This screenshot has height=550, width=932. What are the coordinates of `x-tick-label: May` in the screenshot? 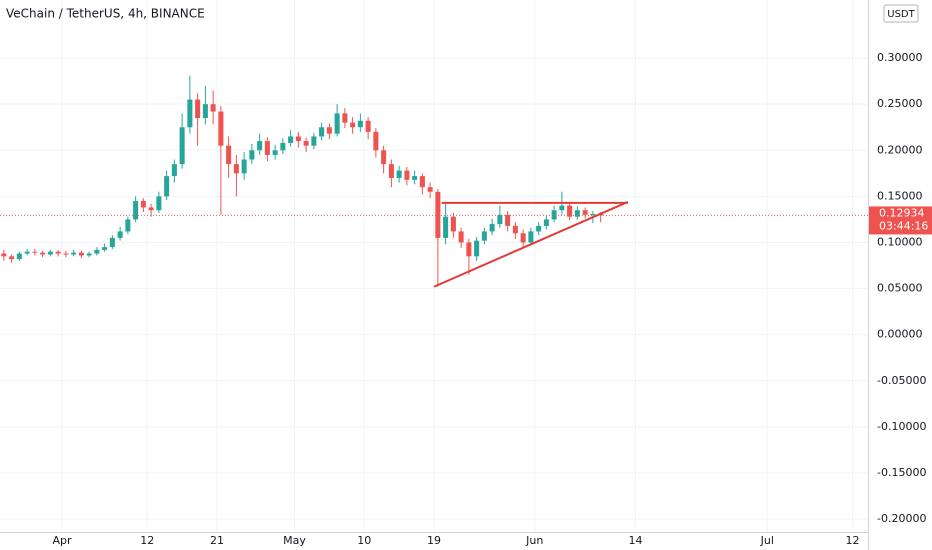 It's located at (294, 540).